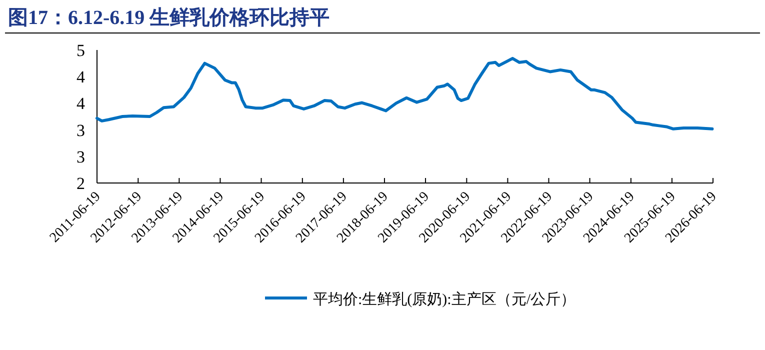  Describe the element at coordinates (80, 183) in the screenshot. I see `y-tick-label: 2` at that location.